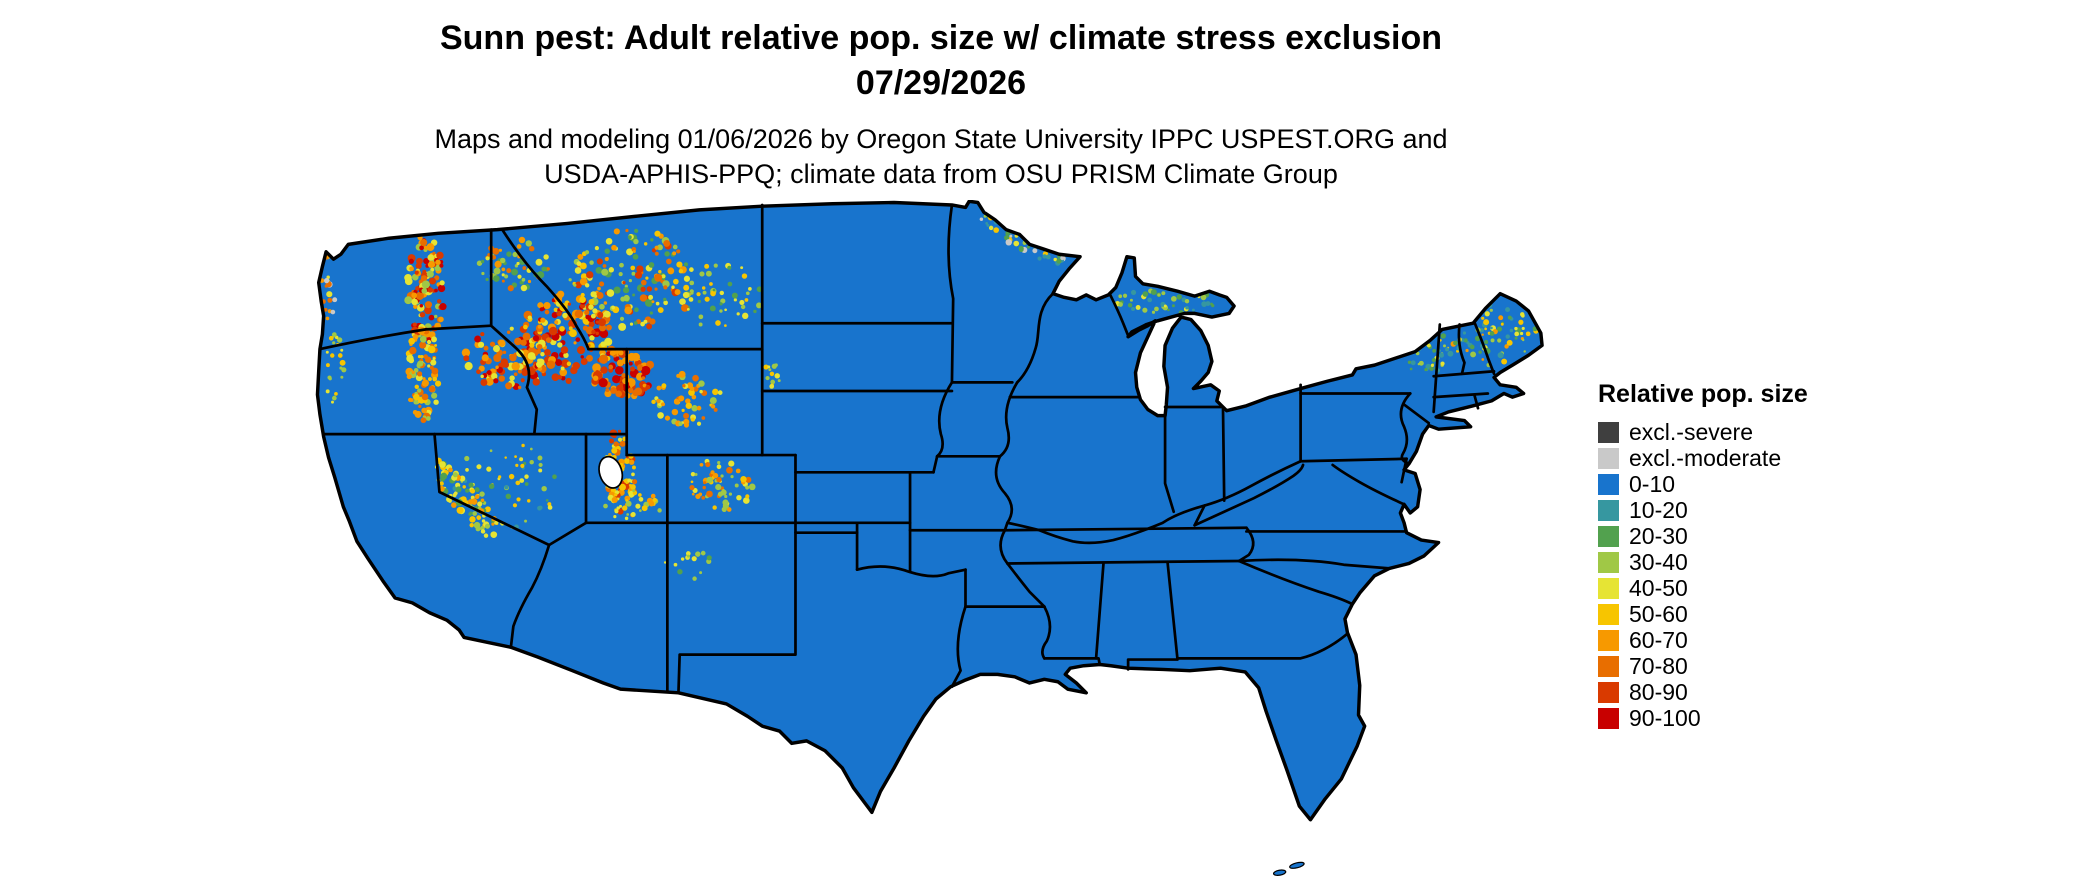  What do you see at coordinates (1691, 432) in the screenshot?
I see `legend-label: excl.-severe` at bounding box center [1691, 432].